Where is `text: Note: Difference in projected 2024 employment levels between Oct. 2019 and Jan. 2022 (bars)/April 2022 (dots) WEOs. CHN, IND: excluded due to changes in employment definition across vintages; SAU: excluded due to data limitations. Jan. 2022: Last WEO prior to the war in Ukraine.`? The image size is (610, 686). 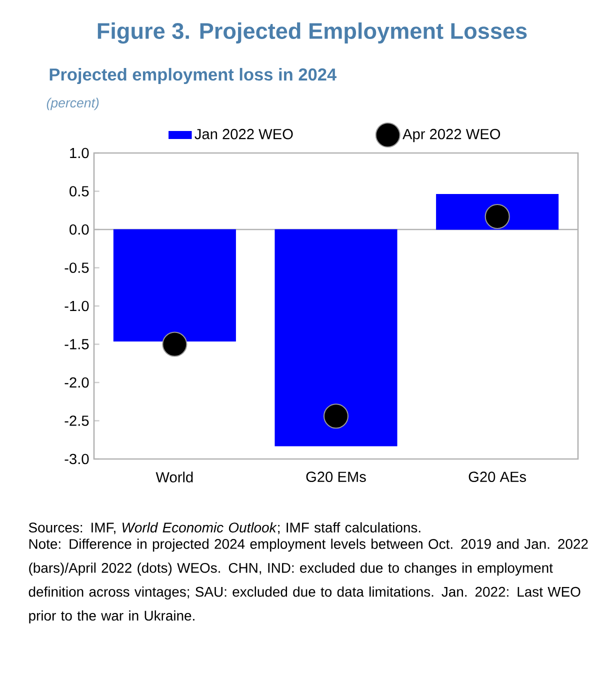 text: Note: Difference in projected 2024 employment levels between Oct. 2019 and Jan. 2022 (bars)/April 2022 (dots) WEOs. CHN, IND: excluded due to changes in employment definition across vintages; SAU: excluded due to data limitations. Jan. 2022: Last WEO prior to the war in Ukraine. is located at coordinates (308, 581).